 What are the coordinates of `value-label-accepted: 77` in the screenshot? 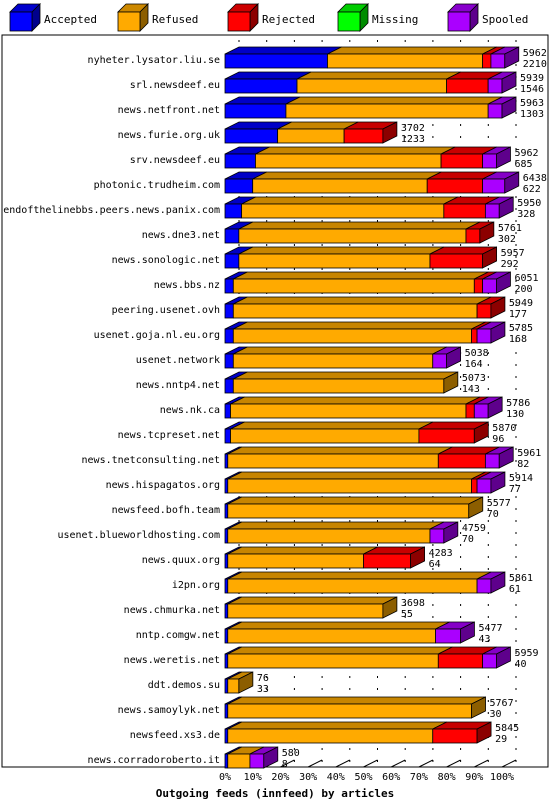 It's located at (515, 489).